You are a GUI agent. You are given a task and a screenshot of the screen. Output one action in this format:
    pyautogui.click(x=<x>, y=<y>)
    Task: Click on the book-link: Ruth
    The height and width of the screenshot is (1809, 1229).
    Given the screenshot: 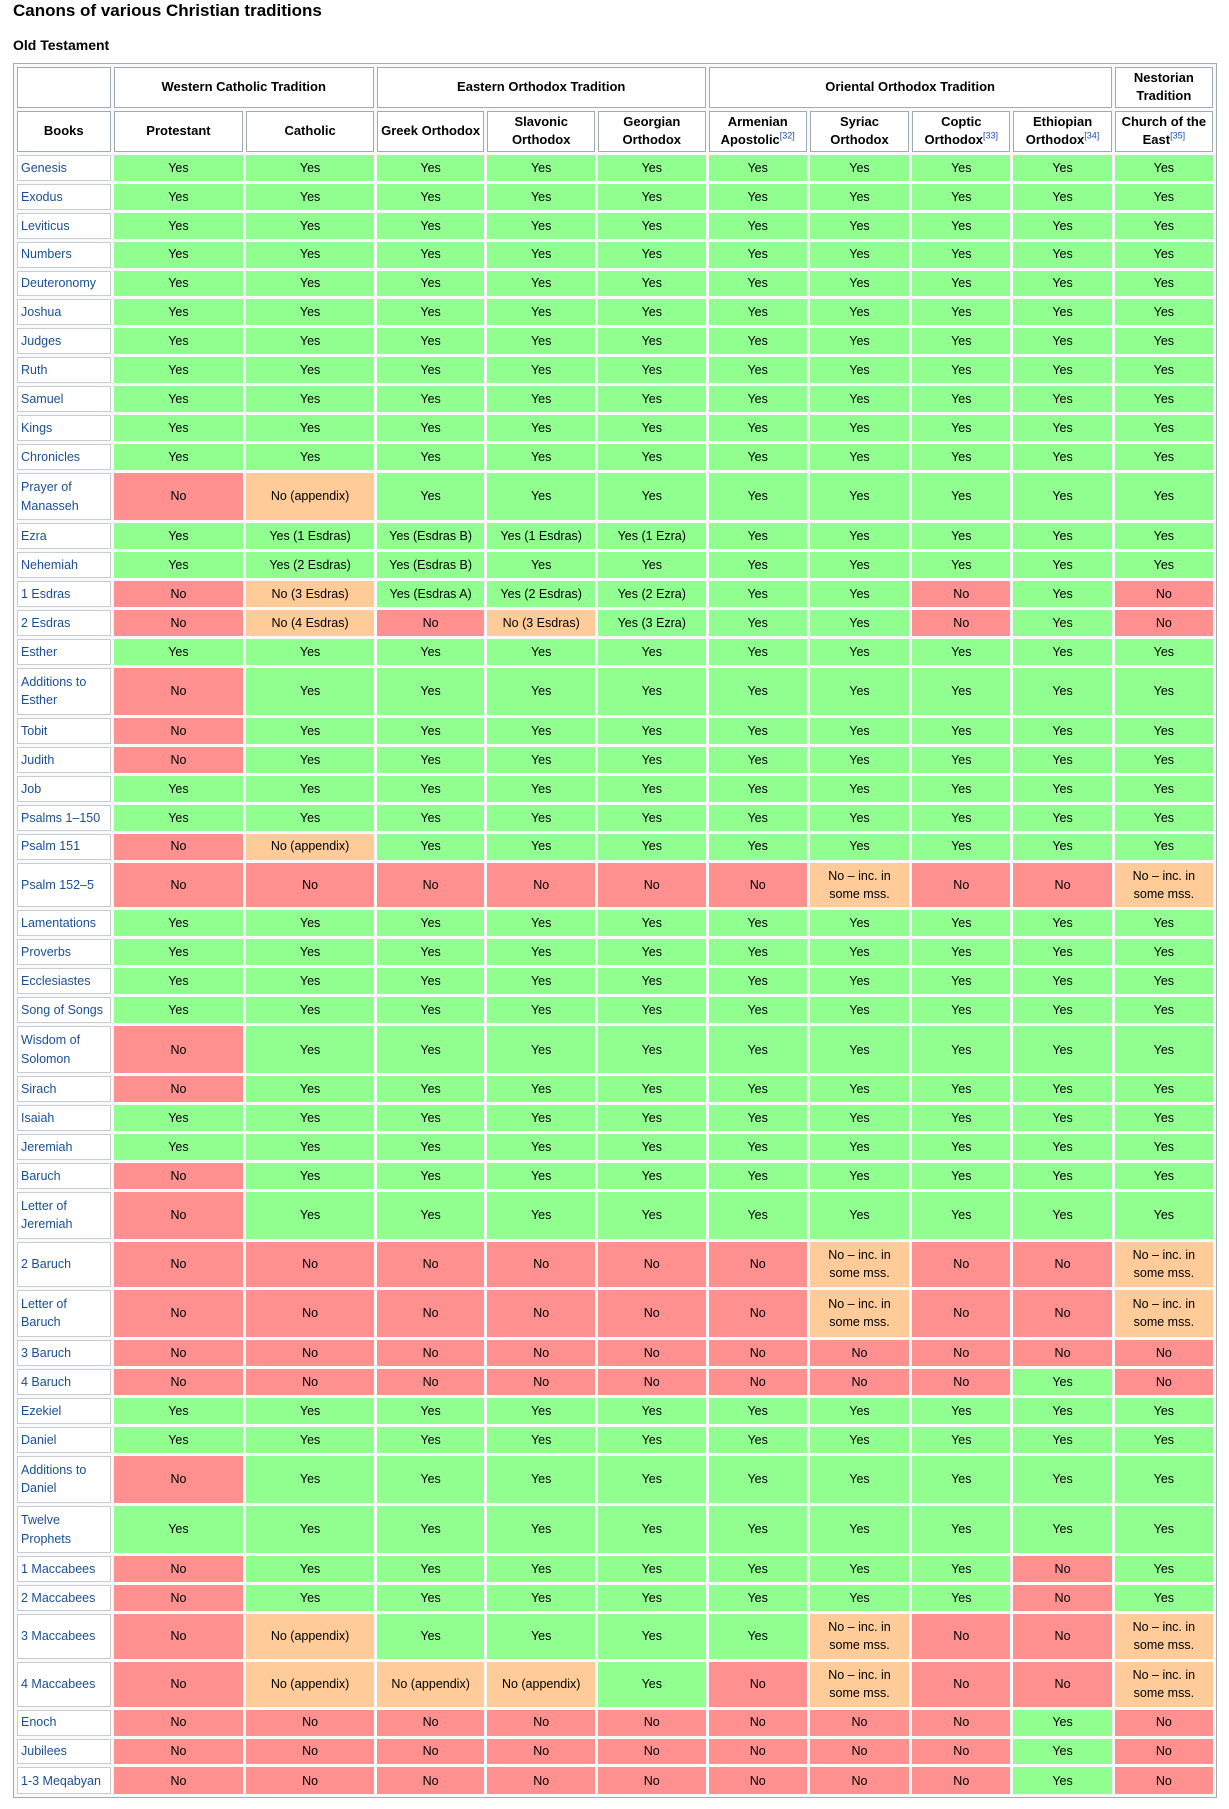 What is the action you would take?
    pyautogui.click(x=34, y=370)
    